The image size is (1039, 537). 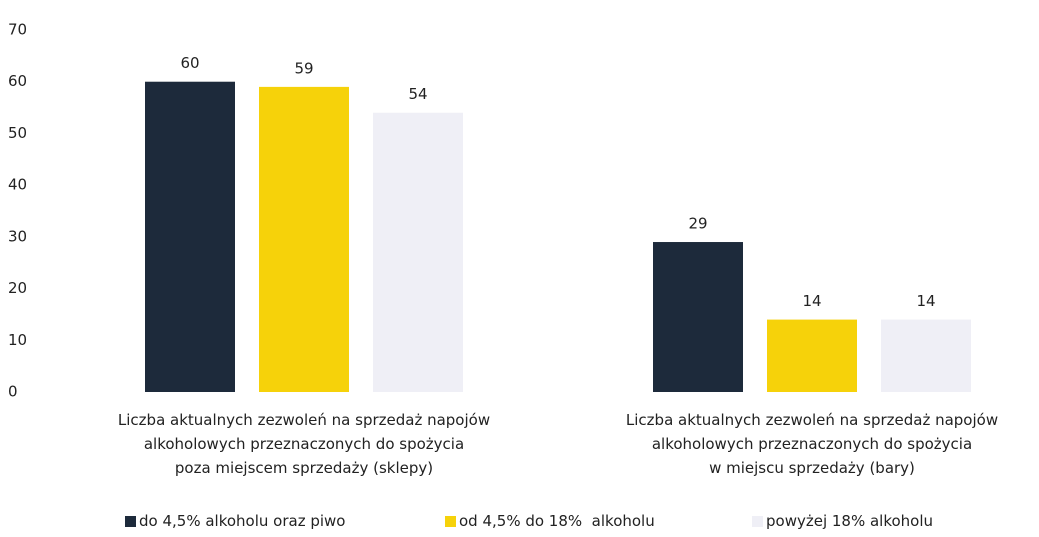 I want to click on y-tick-label: 70, so click(x=17, y=30).